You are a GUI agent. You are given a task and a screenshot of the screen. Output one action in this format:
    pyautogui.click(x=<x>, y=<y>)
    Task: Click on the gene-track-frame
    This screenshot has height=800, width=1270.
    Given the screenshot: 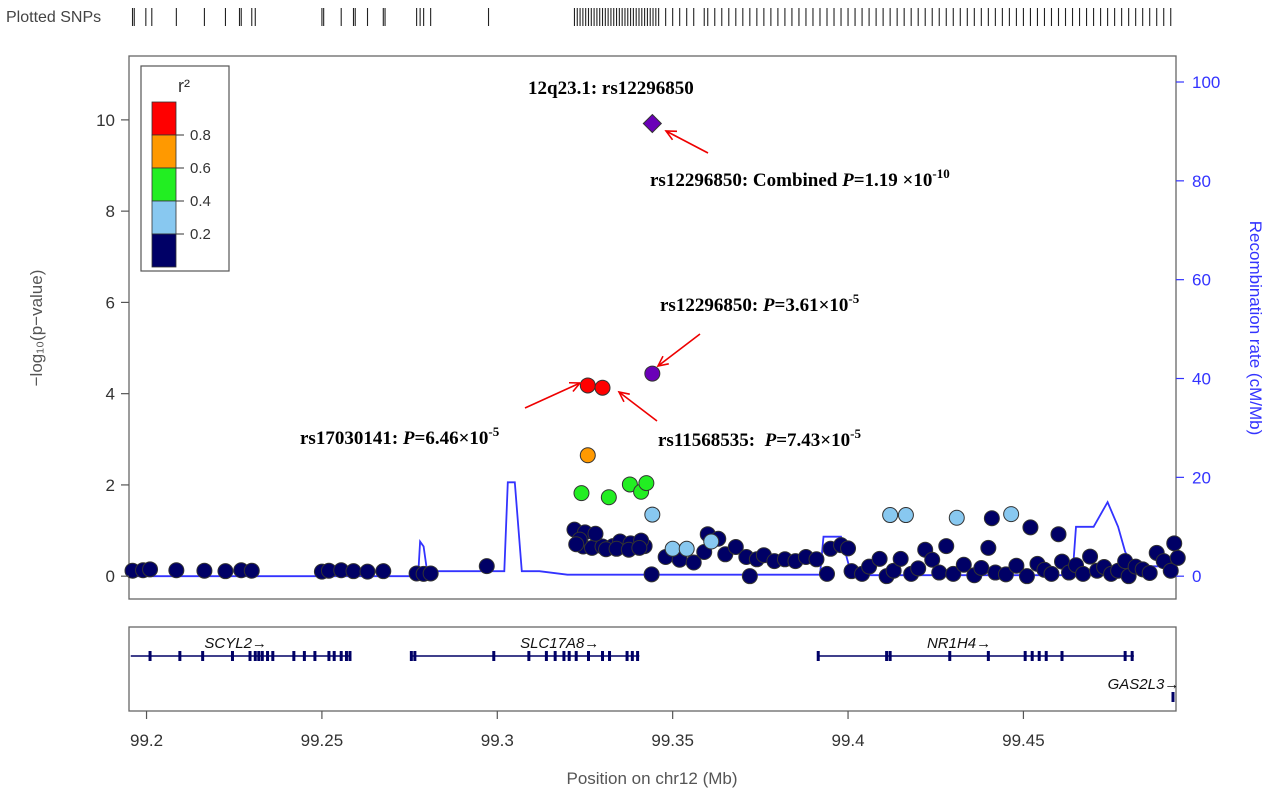 What is the action you would take?
    pyautogui.click(x=652, y=669)
    